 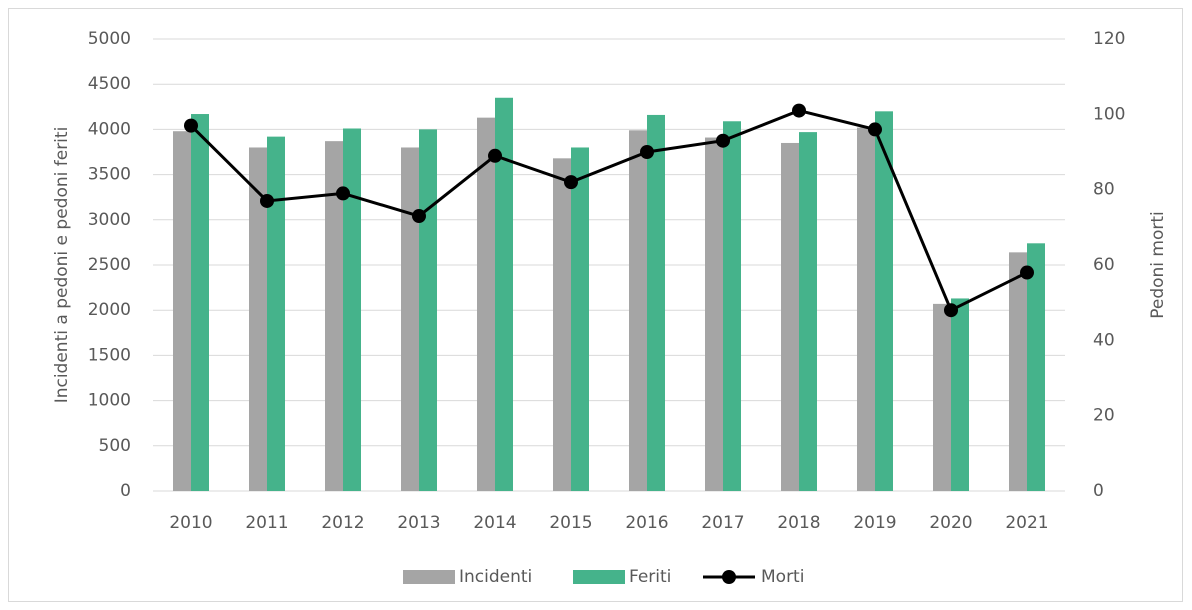 I want to click on y-tick-label: 0, so click(x=125, y=491).